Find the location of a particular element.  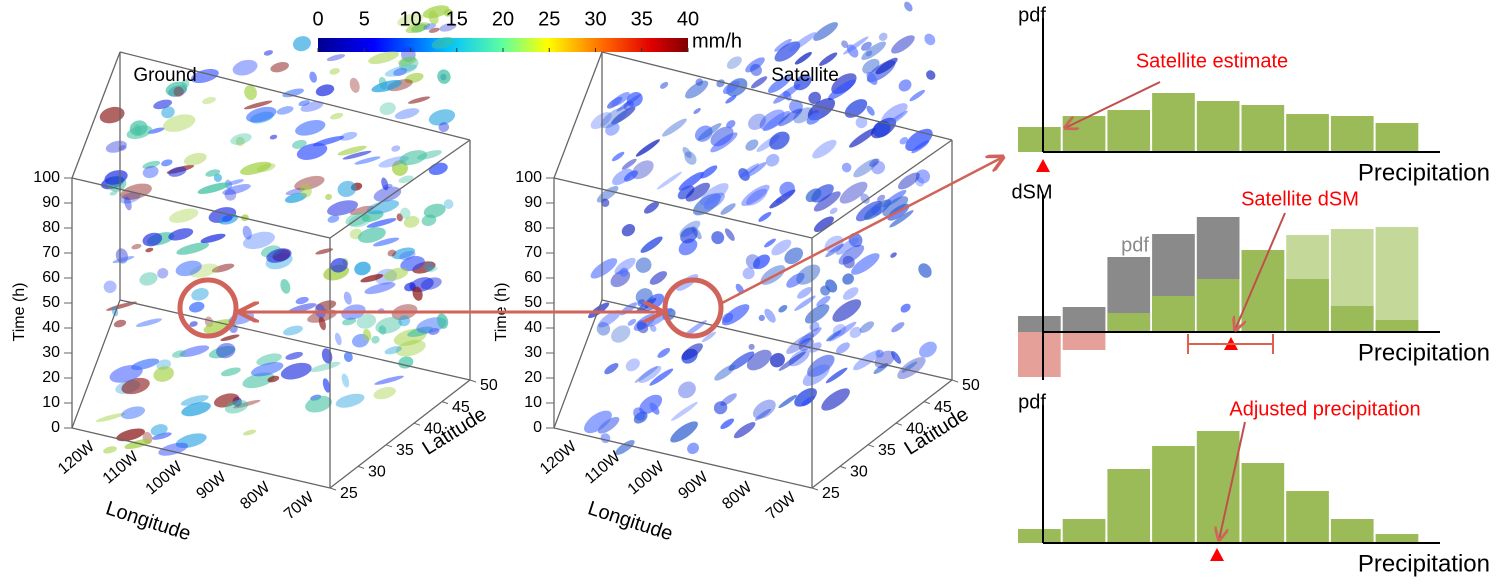

lat-tick-label: 45 is located at coordinates (461, 407).